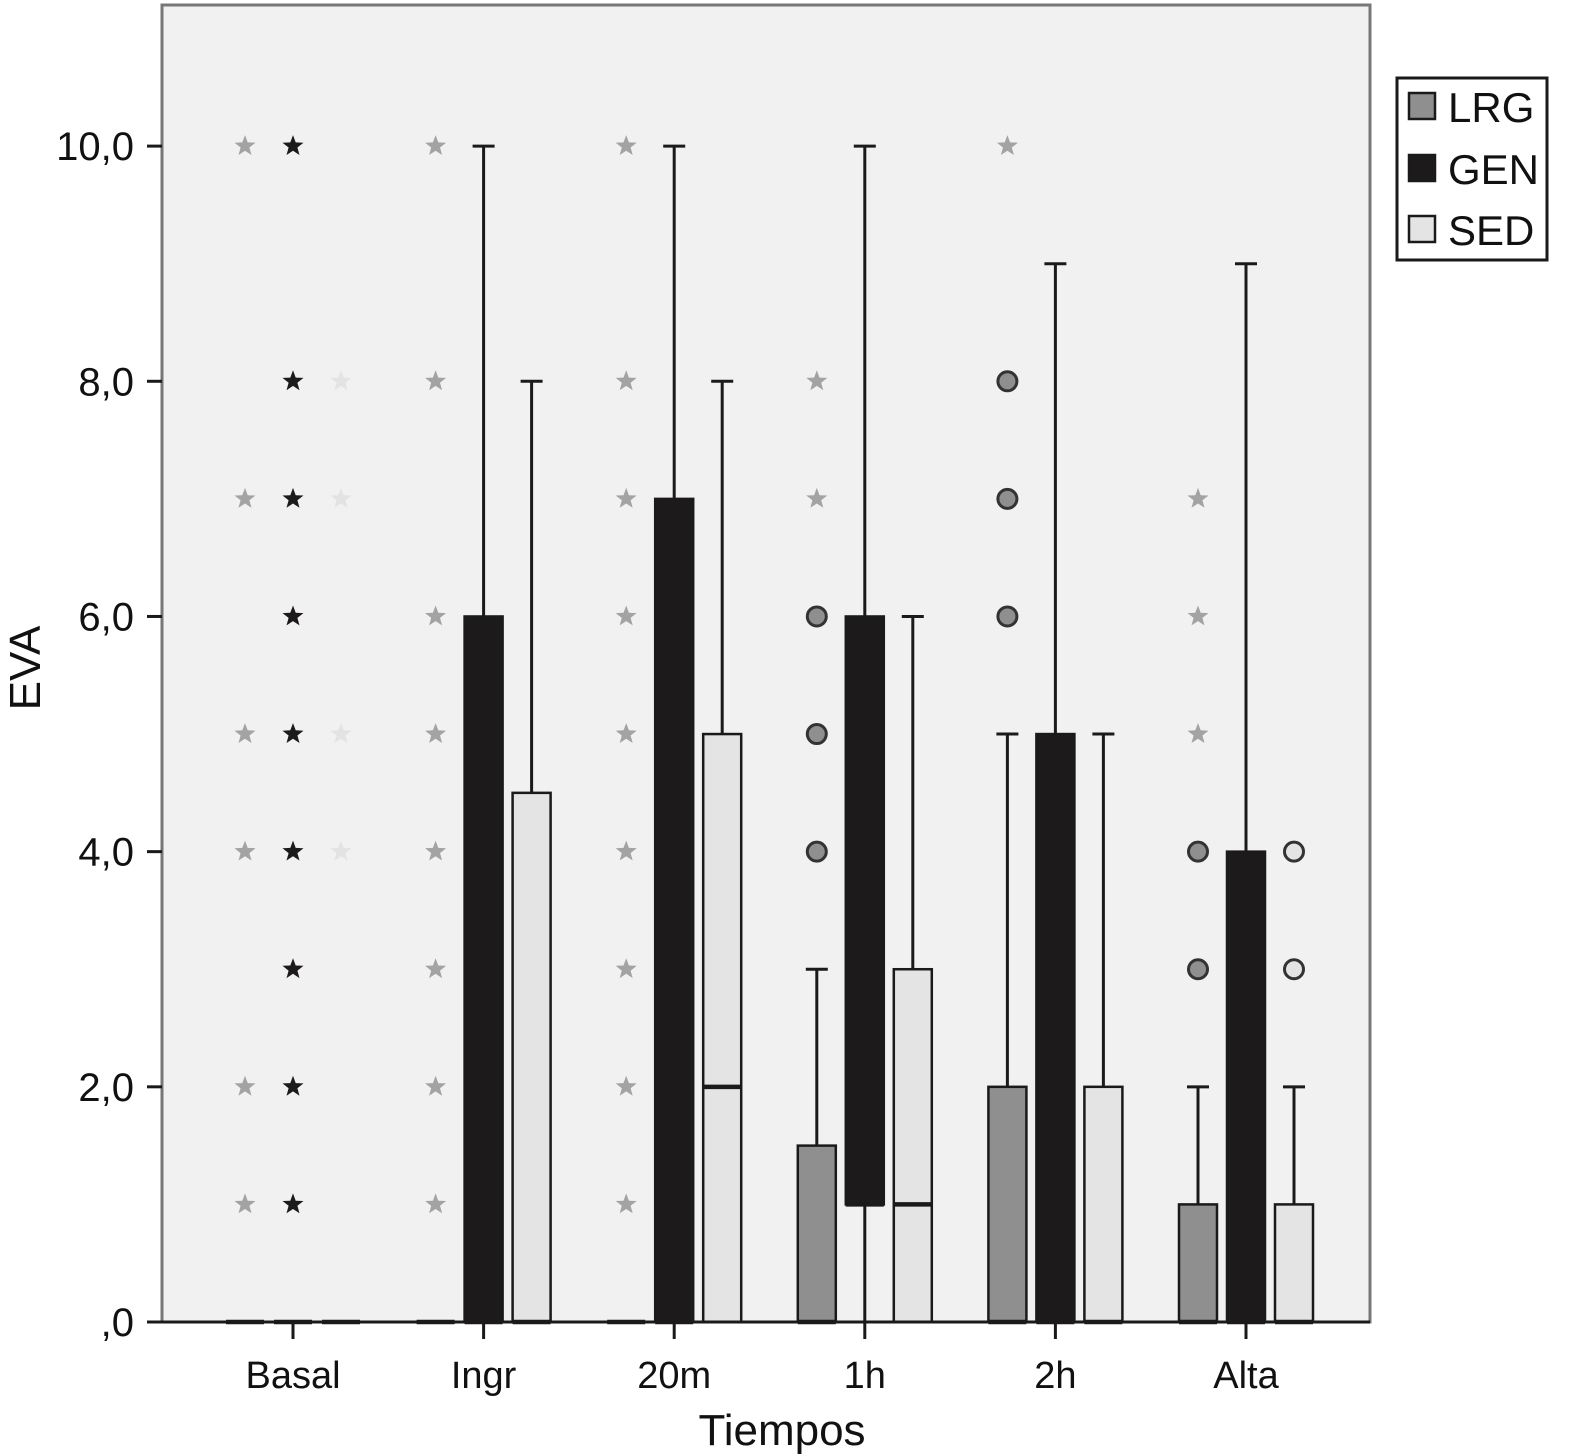 This screenshot has width=1569, height=1455. Describe the element at coordinates (106, 382) in the screenshot. I see `y-tick-label: 8,0` at that location.